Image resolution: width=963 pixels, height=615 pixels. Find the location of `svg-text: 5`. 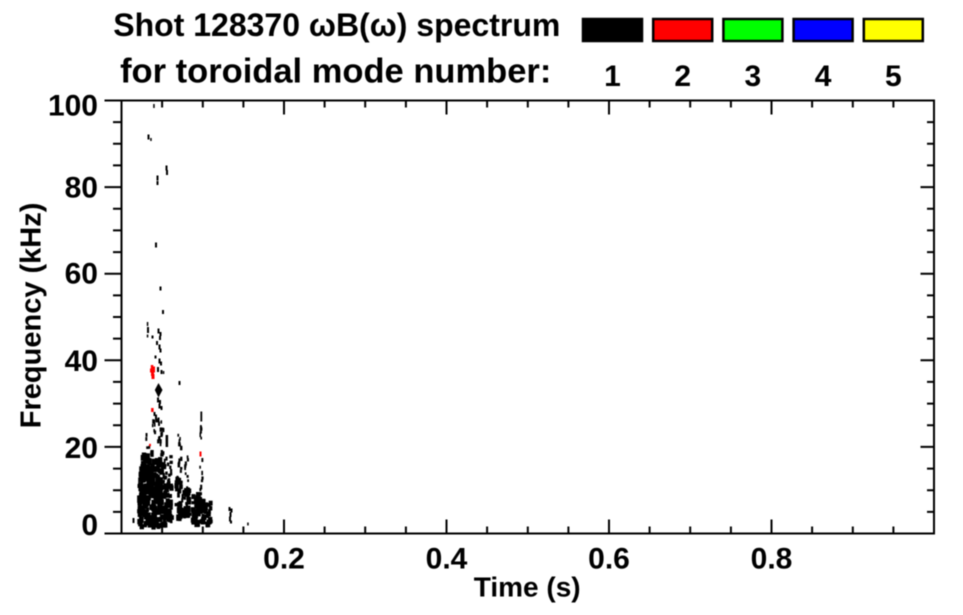

svg-text: 5 is located at coordinates (893, 76).